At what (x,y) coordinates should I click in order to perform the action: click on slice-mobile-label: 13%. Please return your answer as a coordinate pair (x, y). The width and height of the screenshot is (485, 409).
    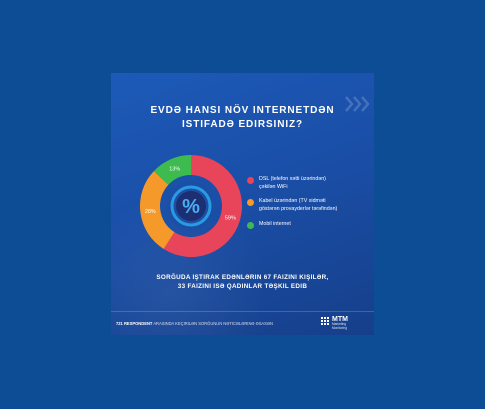
    Looking at the image, I should click on (174, 169).